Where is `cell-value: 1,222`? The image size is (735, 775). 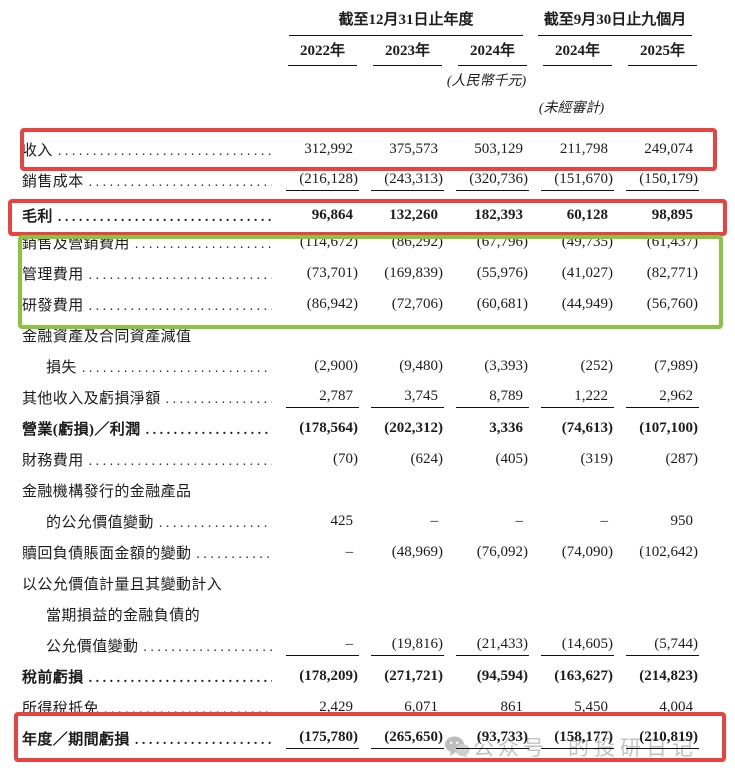 cell-value: 1,222 is located at coordinates (578, 398).